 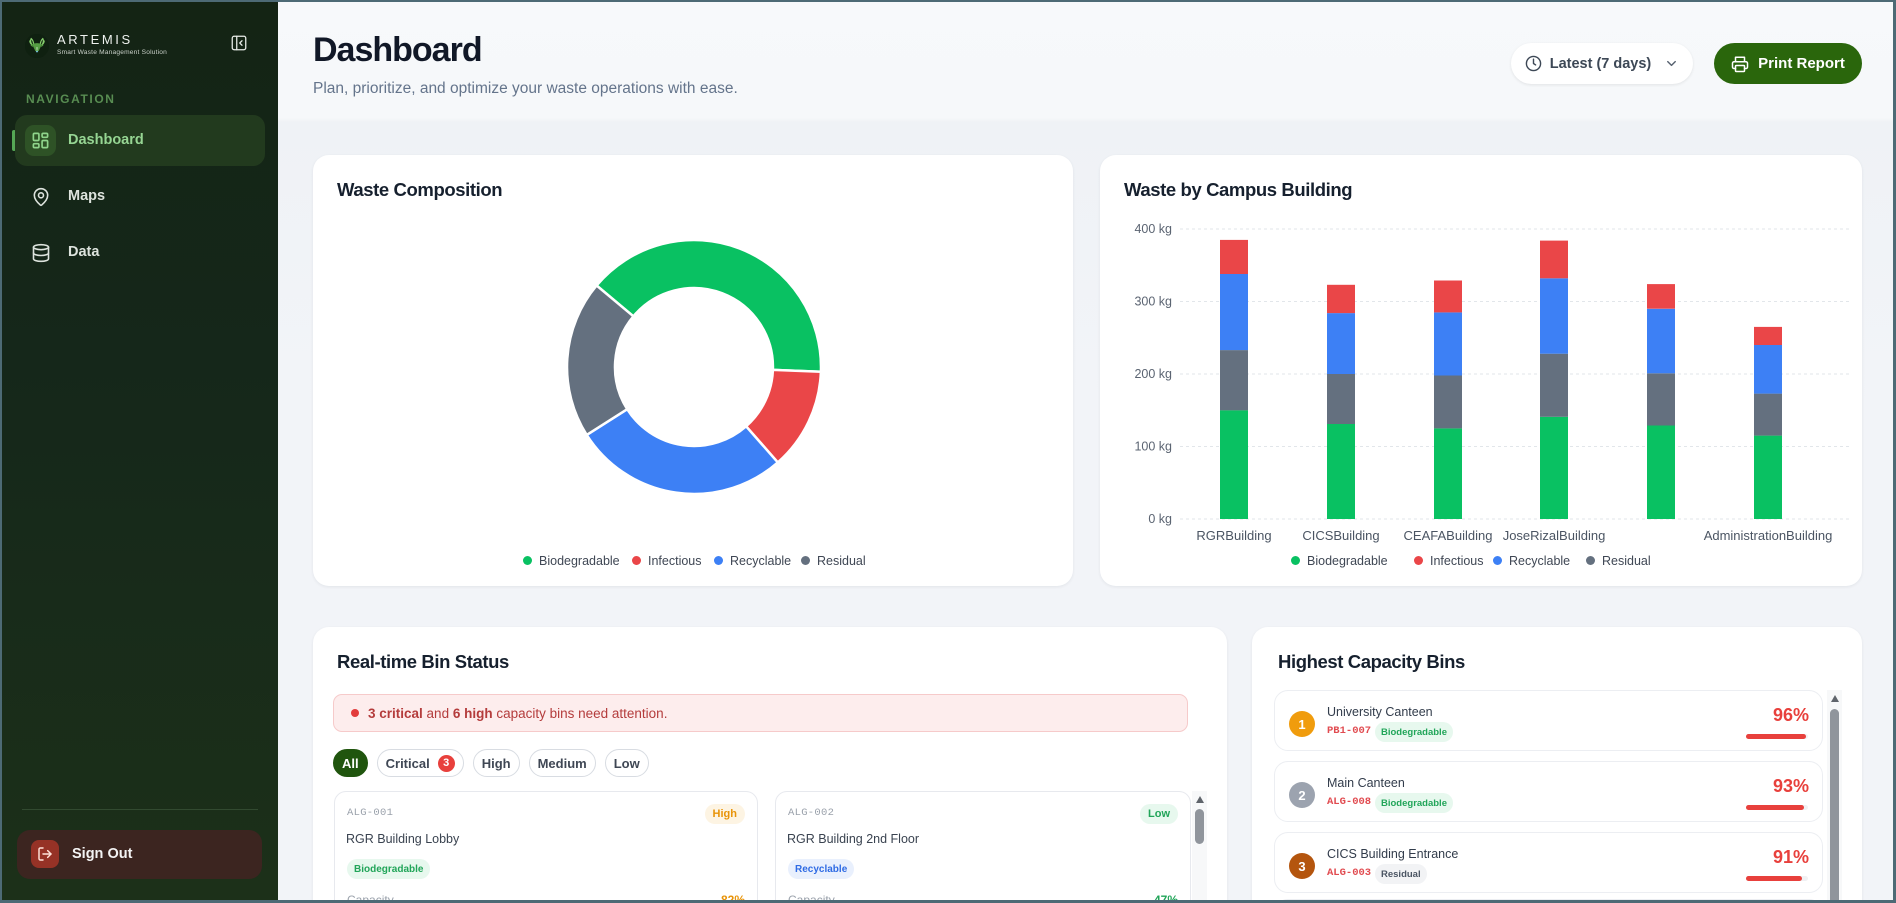 What do you see at coordinates (1554, 535) in the screenshot?
I see `svg-text: JoseRizalBuilding` at bounding box center [1554, 535].